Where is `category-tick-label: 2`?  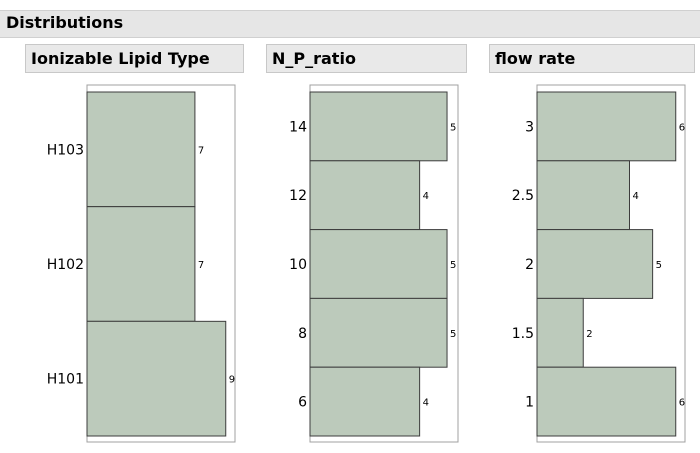 category-tick-label: 2 is located at coordinates (529, 265).